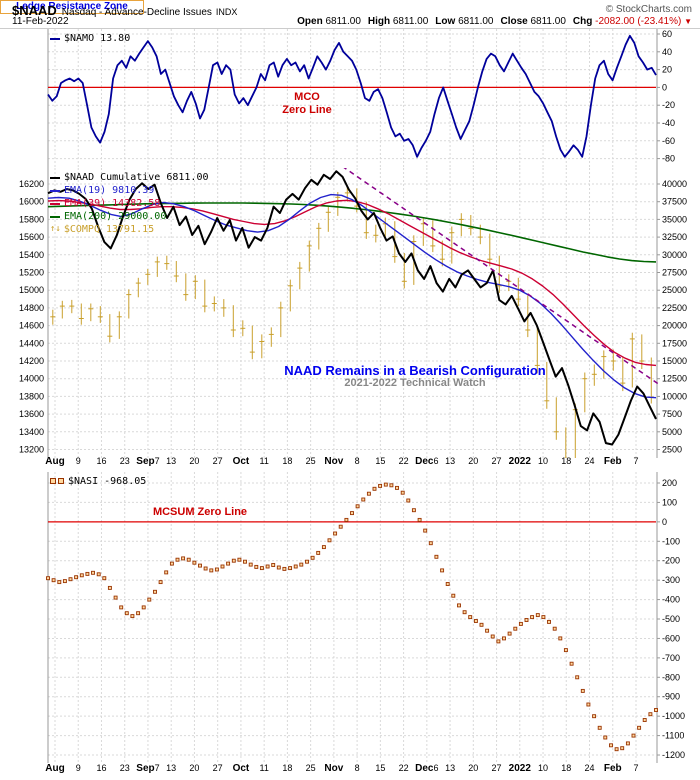  What do you see at coordinates (55, 216) in the screenshot?
I see `ema200-line-marker` at bounding box center [55, 216].